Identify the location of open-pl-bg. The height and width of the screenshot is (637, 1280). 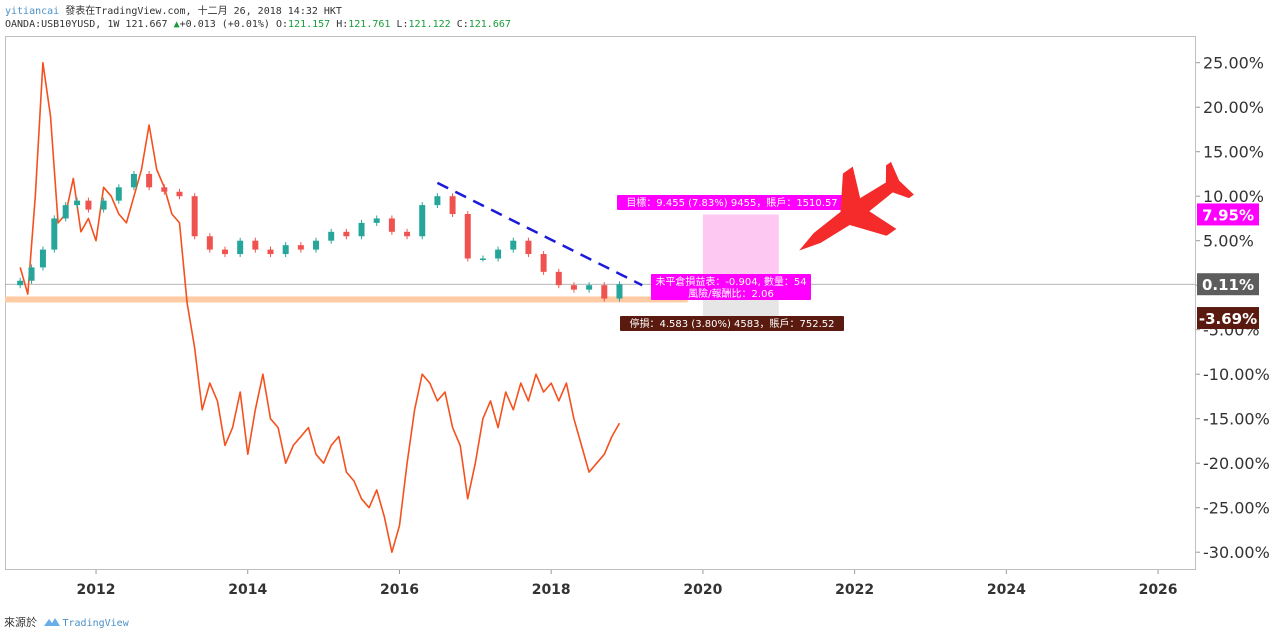
(731, 287).